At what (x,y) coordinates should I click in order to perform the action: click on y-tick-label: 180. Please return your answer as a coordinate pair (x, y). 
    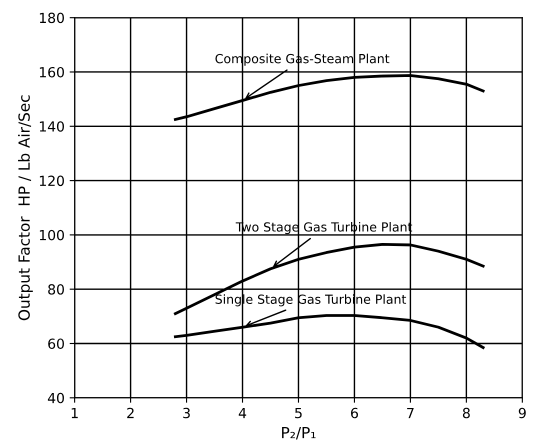
    Looking at the image, I should click on (52, 18).